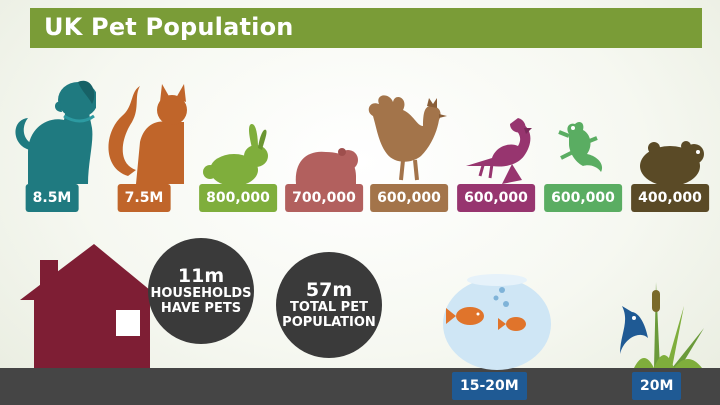  What do you see at coordinates (91, 308) in the screenshot?
I see `house-icon` at bounding box center [91, 308].